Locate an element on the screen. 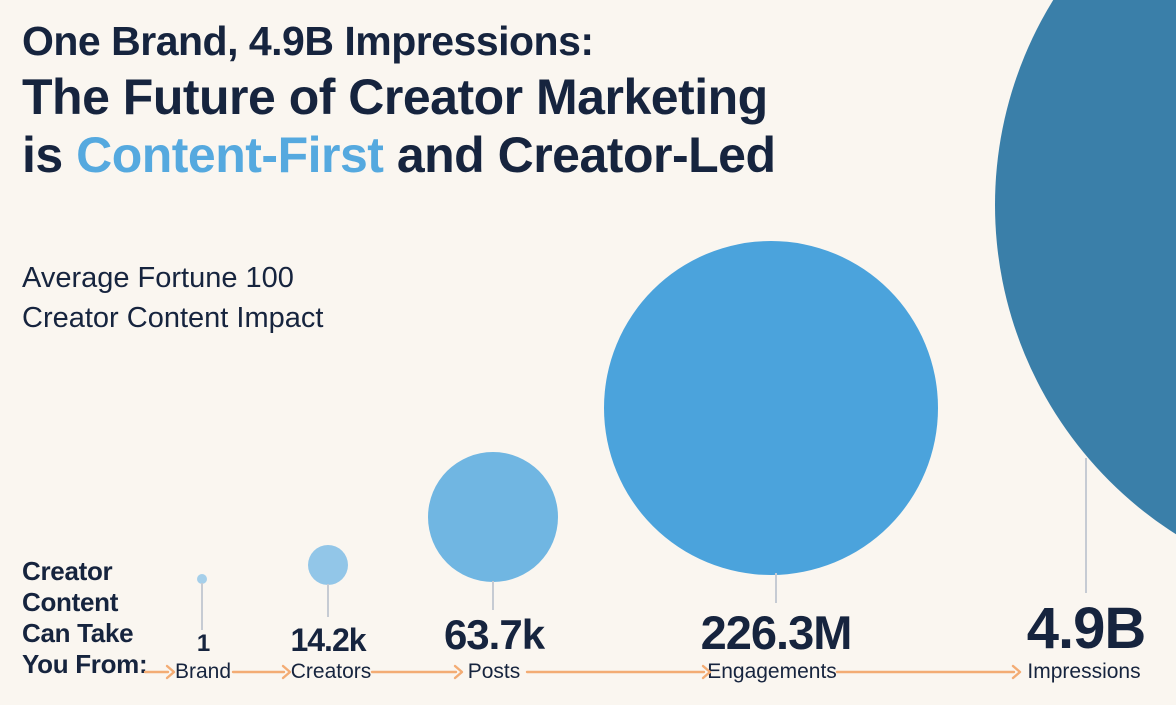 This screenshot has height=705, width=1176. lead-line-1: Creator is located at coordinates (67, 571).